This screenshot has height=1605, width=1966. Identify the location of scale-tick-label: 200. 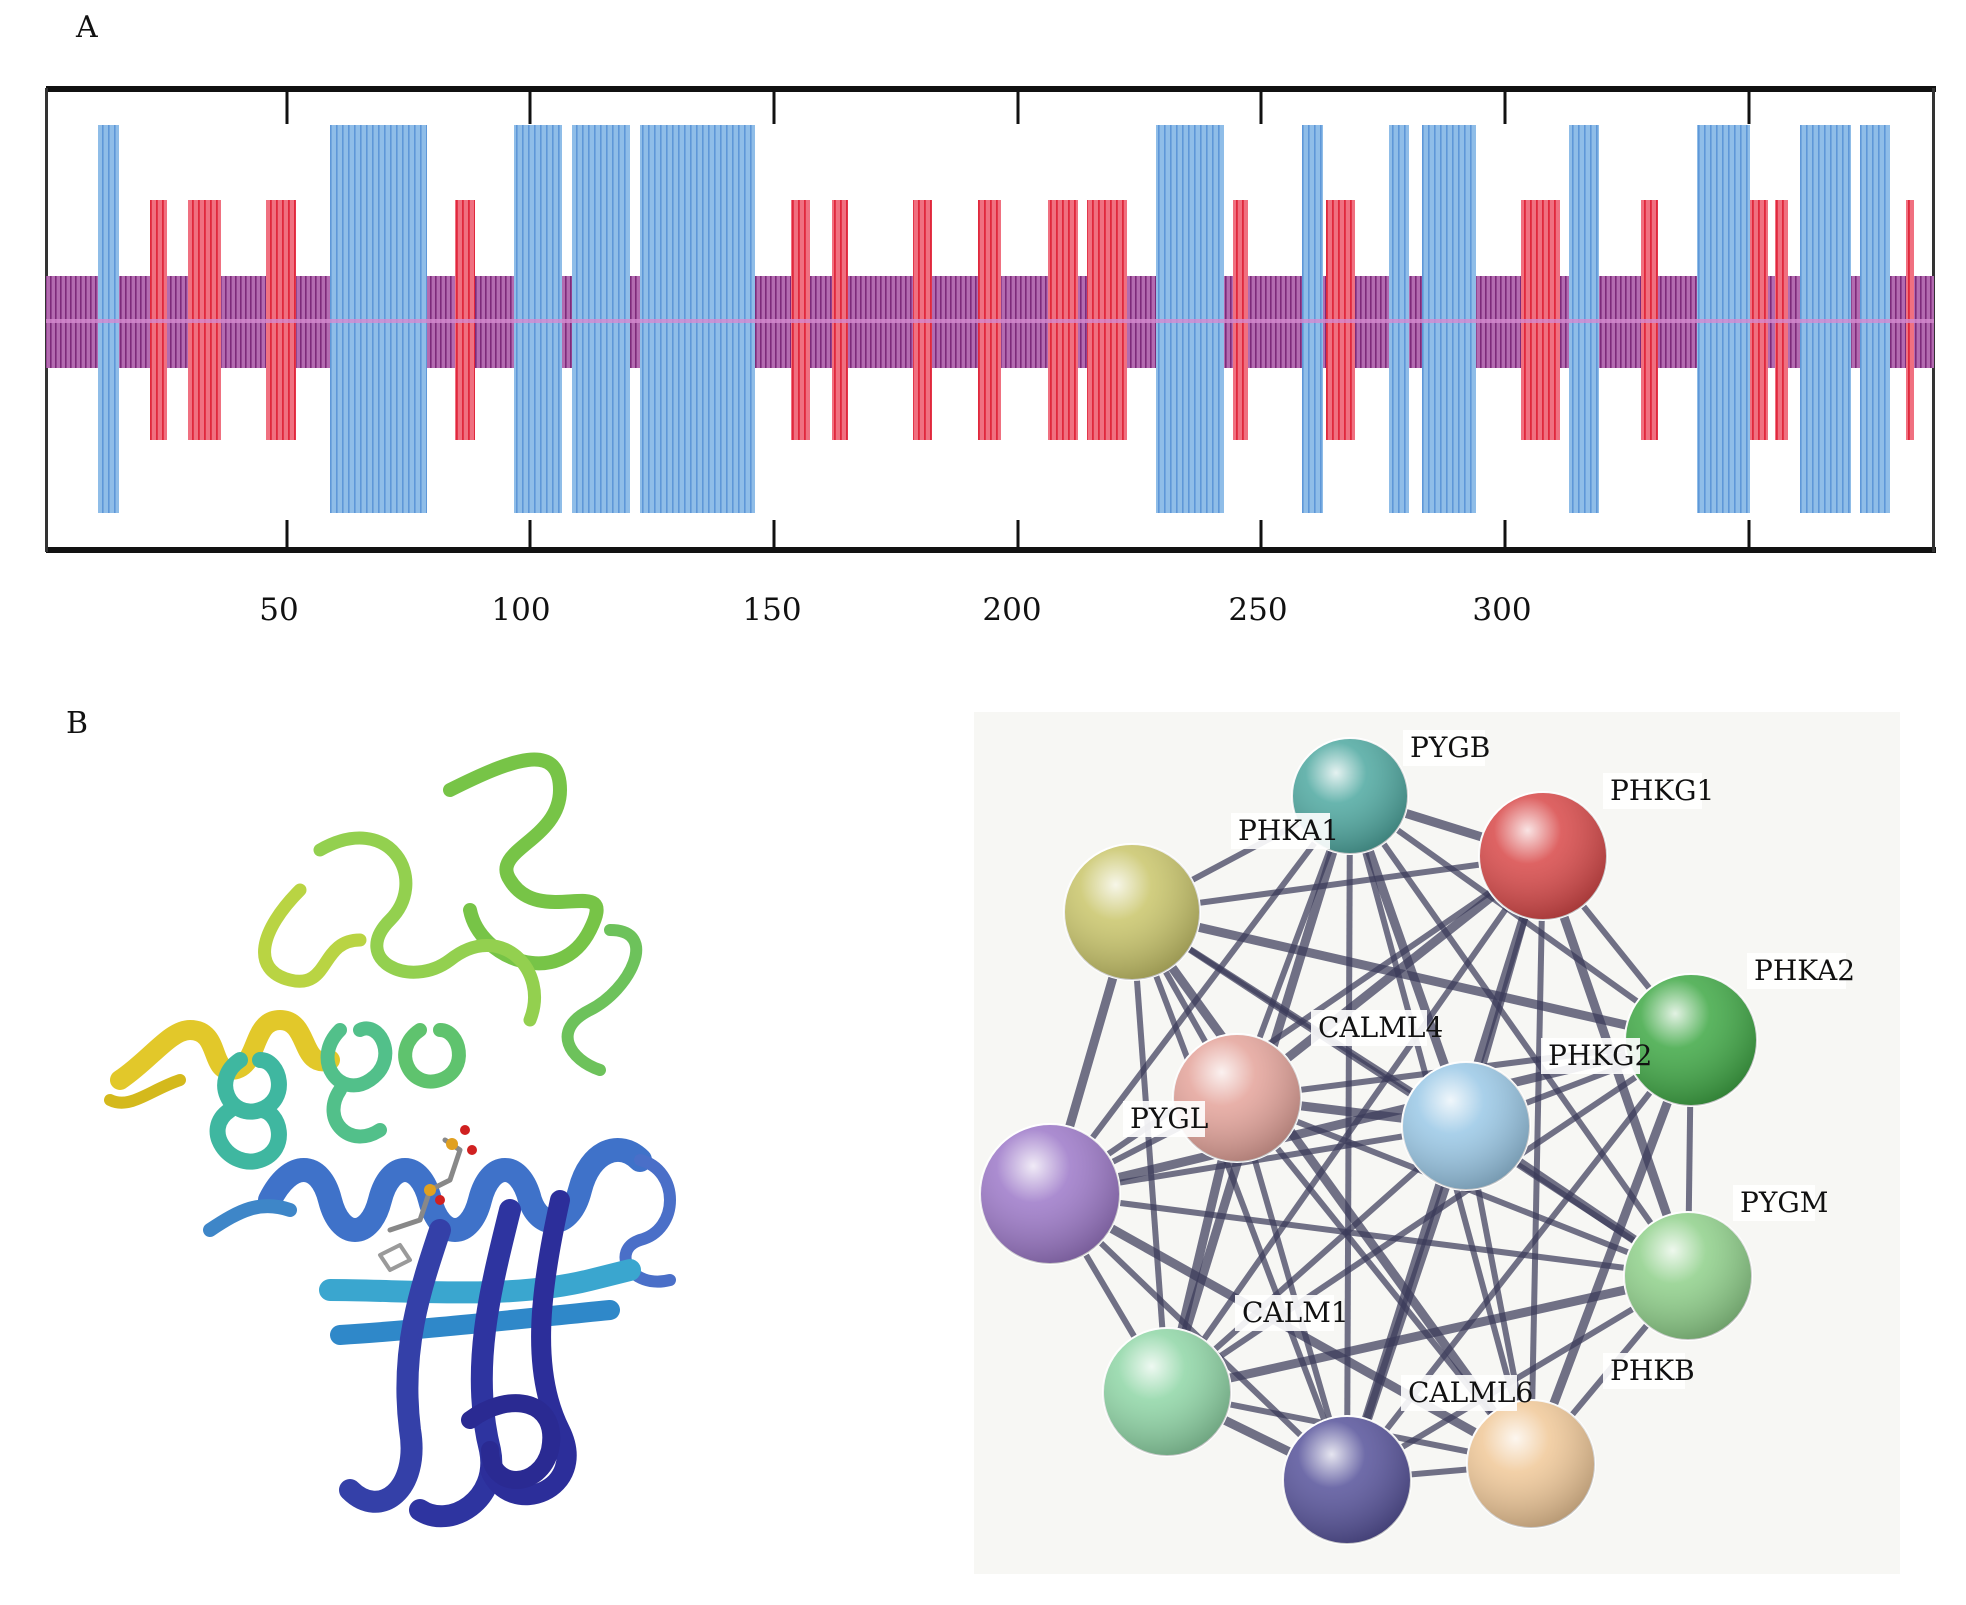
(1011, 610).